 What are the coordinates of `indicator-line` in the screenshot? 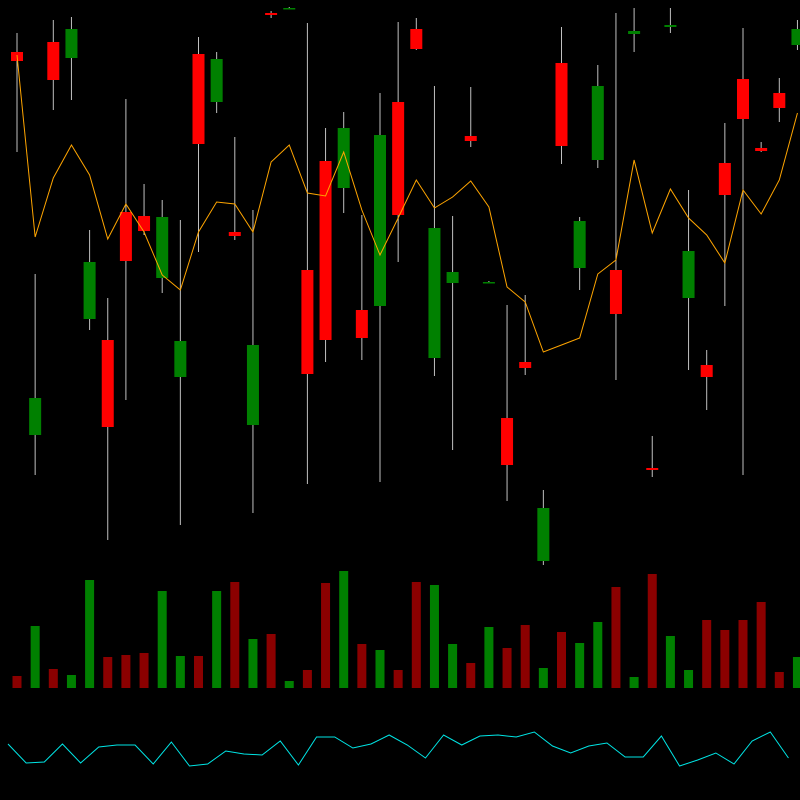 It's located at (398, 749).